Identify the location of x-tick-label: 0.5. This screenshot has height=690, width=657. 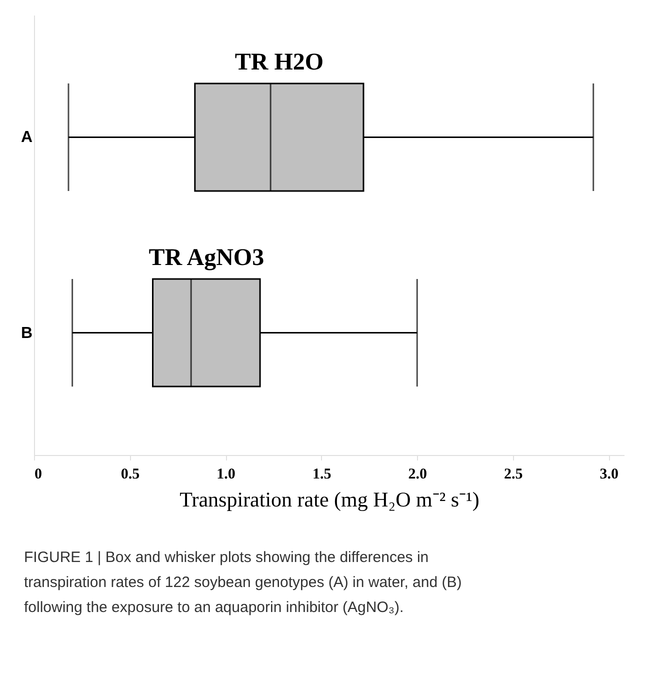
(130, 474).